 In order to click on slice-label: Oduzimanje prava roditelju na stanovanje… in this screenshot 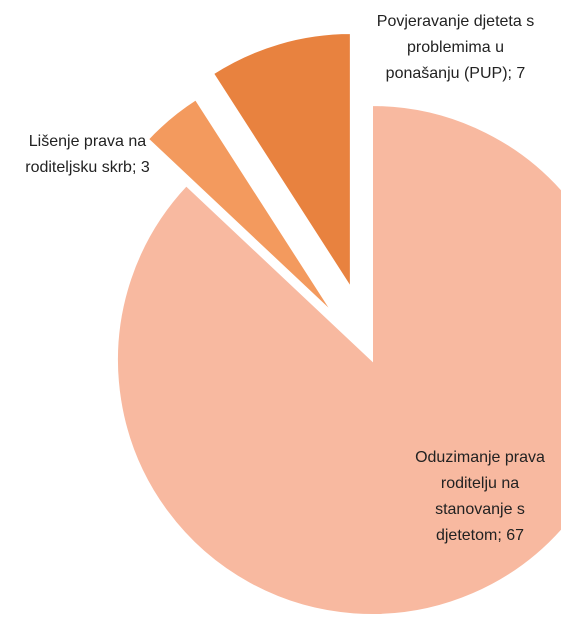, I will do `click(480, 496)`.